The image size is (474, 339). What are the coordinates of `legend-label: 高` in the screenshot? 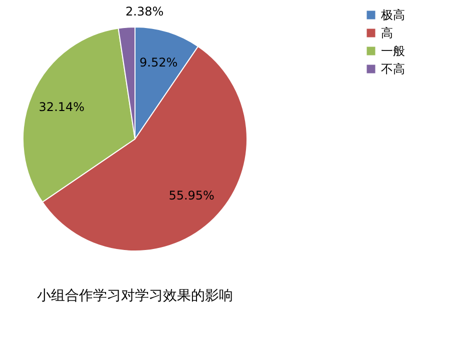 It's located at (387, 33).